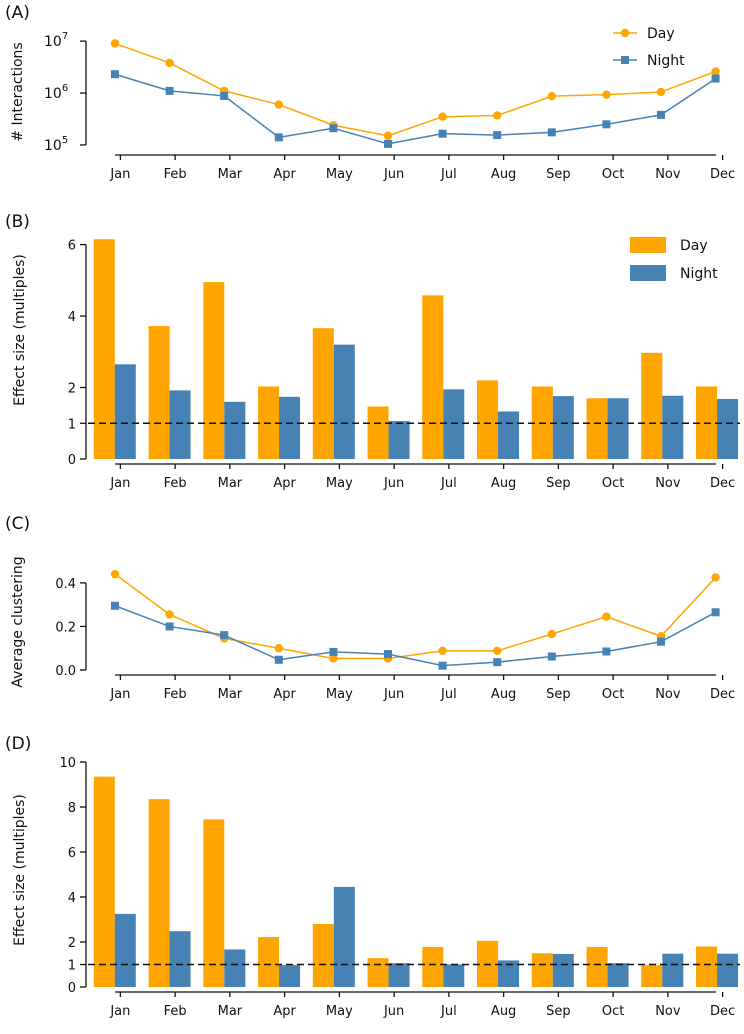 The height and width of the screenshot is (1034, 744). I want to click on panel-b-legend-label-night: Night, so click(699, 274).